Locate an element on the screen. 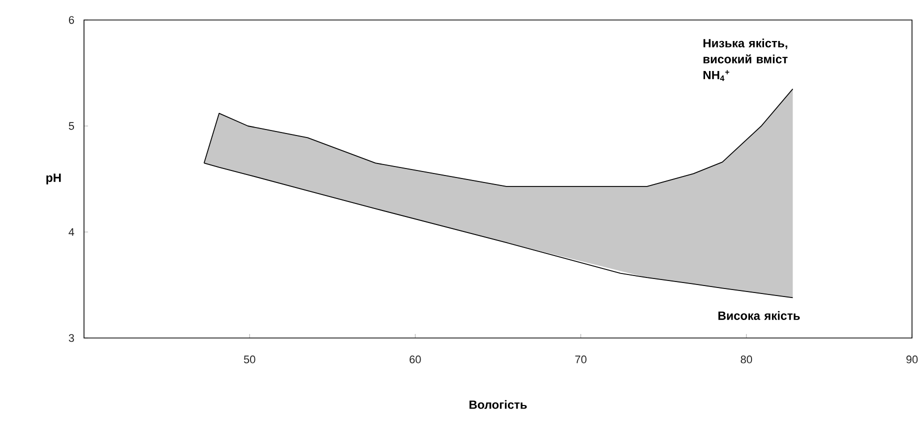  x-tick-label: 50 is located at coordinates (250, 360).